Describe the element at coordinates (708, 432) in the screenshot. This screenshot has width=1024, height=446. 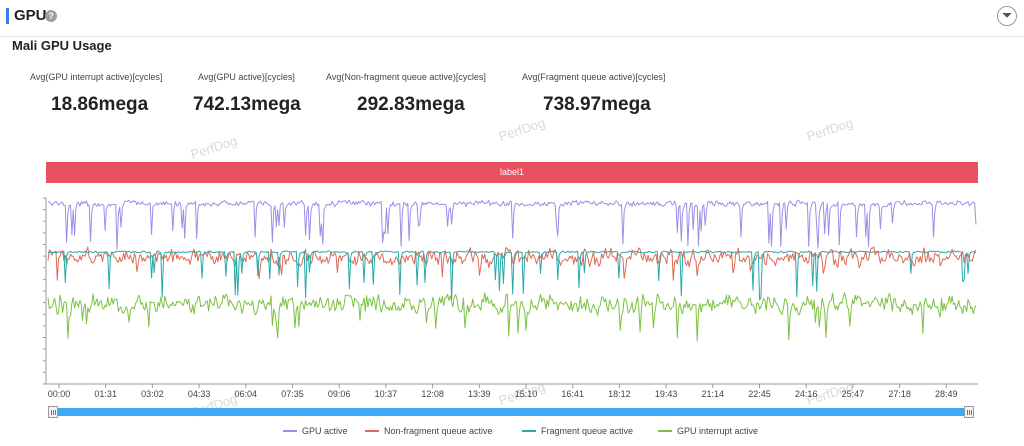
I see `legend-item-gpu-interrupt: GPU interrupt active` at that location.